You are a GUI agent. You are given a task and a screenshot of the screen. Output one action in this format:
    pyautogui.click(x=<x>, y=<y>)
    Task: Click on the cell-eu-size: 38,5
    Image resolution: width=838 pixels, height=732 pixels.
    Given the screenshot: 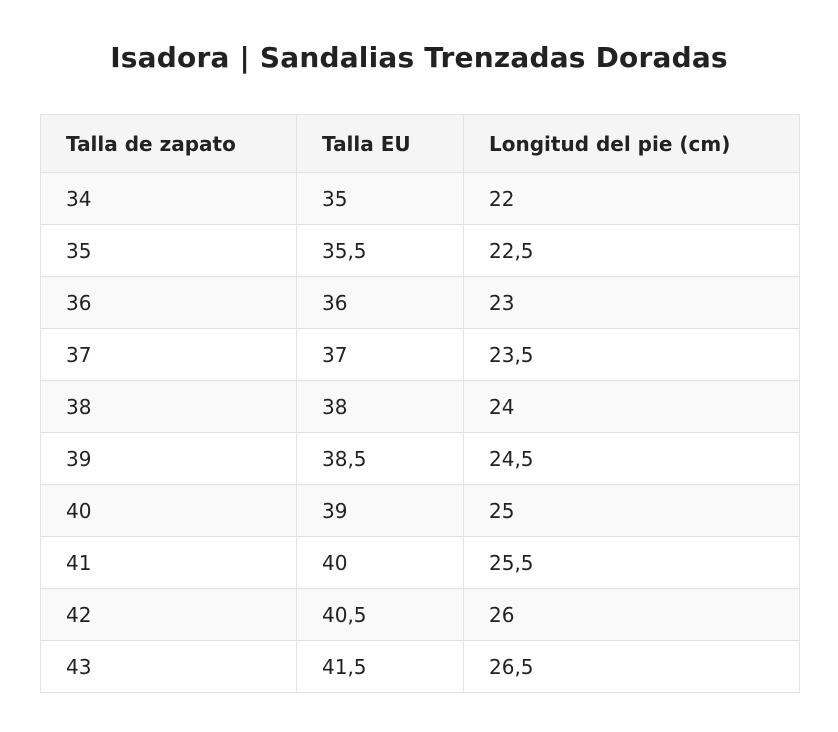 What is the action you would take?
    pyautogui.click(x=380, y=458)
    